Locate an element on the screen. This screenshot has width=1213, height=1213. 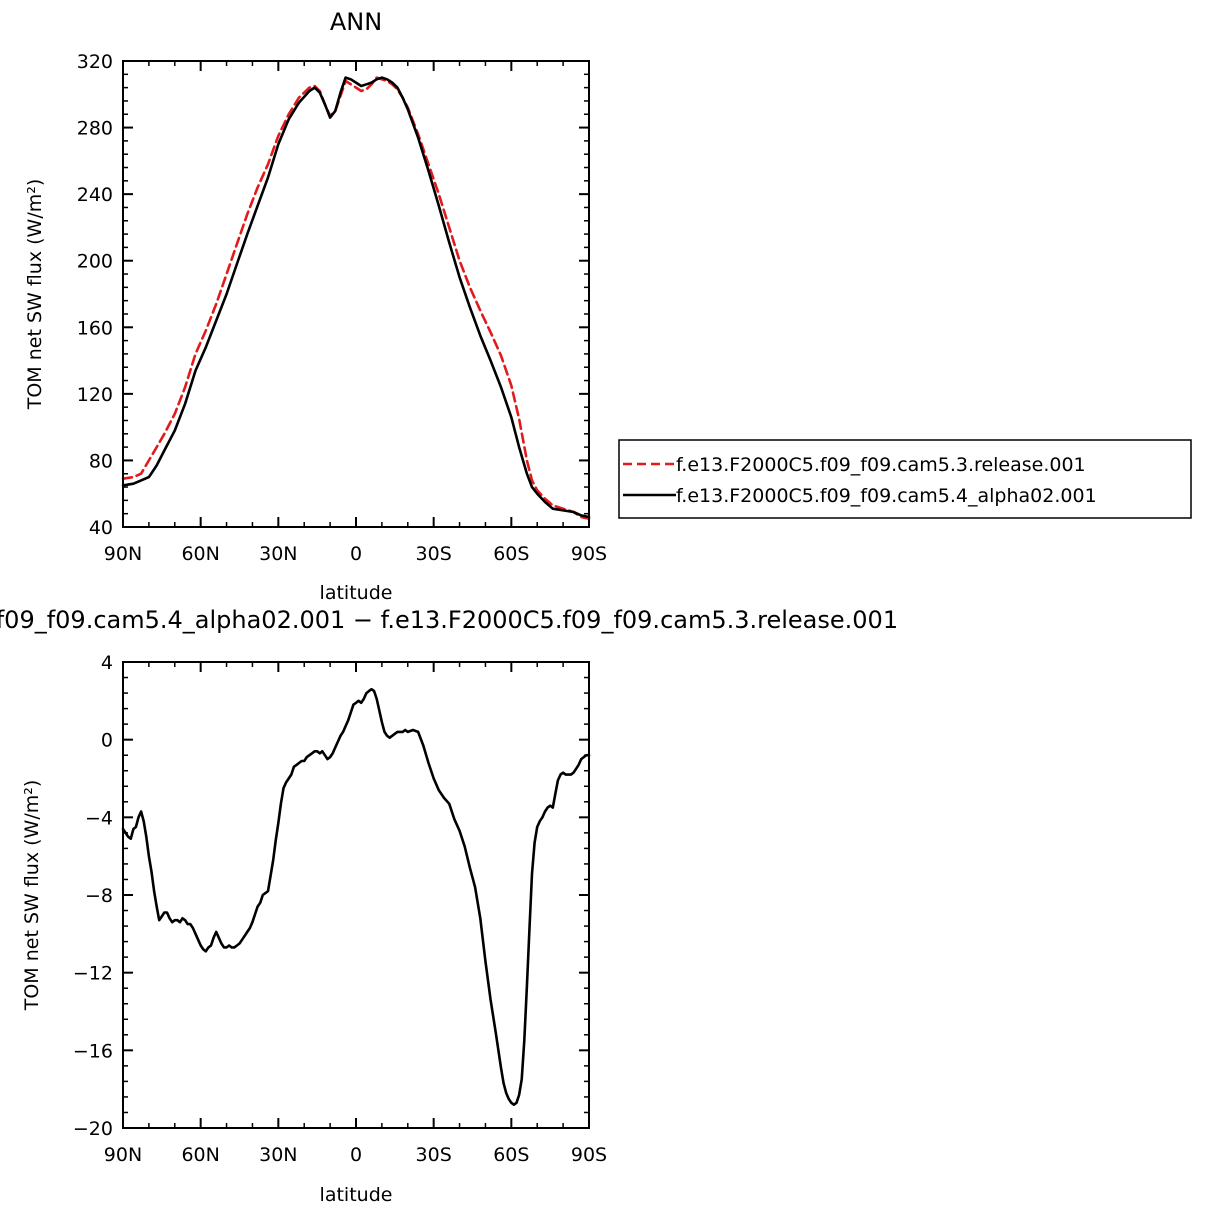
y-tick-label: 240 is located at coordinates (95, 195).